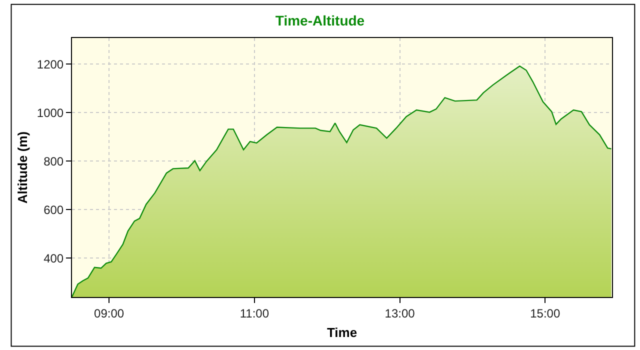 The height and width of the screenshot is (350, 640). Describe the element at coordinates (54, 258) in the screenshot. I see `y-tick-label: 400` at that location.